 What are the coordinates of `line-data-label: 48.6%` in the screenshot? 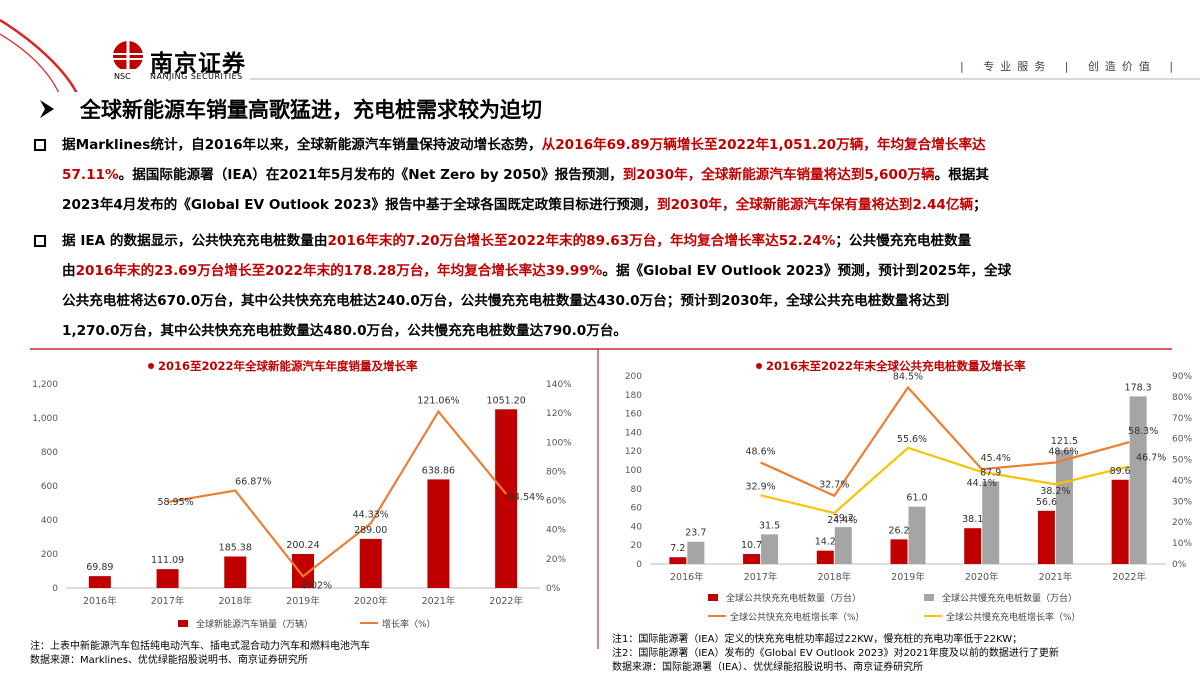 It's located at (760, 451).